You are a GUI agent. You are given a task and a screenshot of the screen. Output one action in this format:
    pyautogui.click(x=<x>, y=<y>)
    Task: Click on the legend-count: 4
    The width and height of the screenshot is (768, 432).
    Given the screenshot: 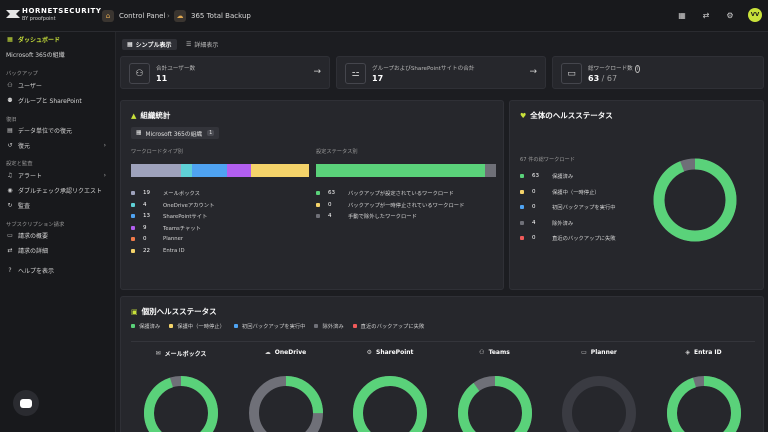 What is the action you would take?
    pyautogui.click(x=145, y=204)
    